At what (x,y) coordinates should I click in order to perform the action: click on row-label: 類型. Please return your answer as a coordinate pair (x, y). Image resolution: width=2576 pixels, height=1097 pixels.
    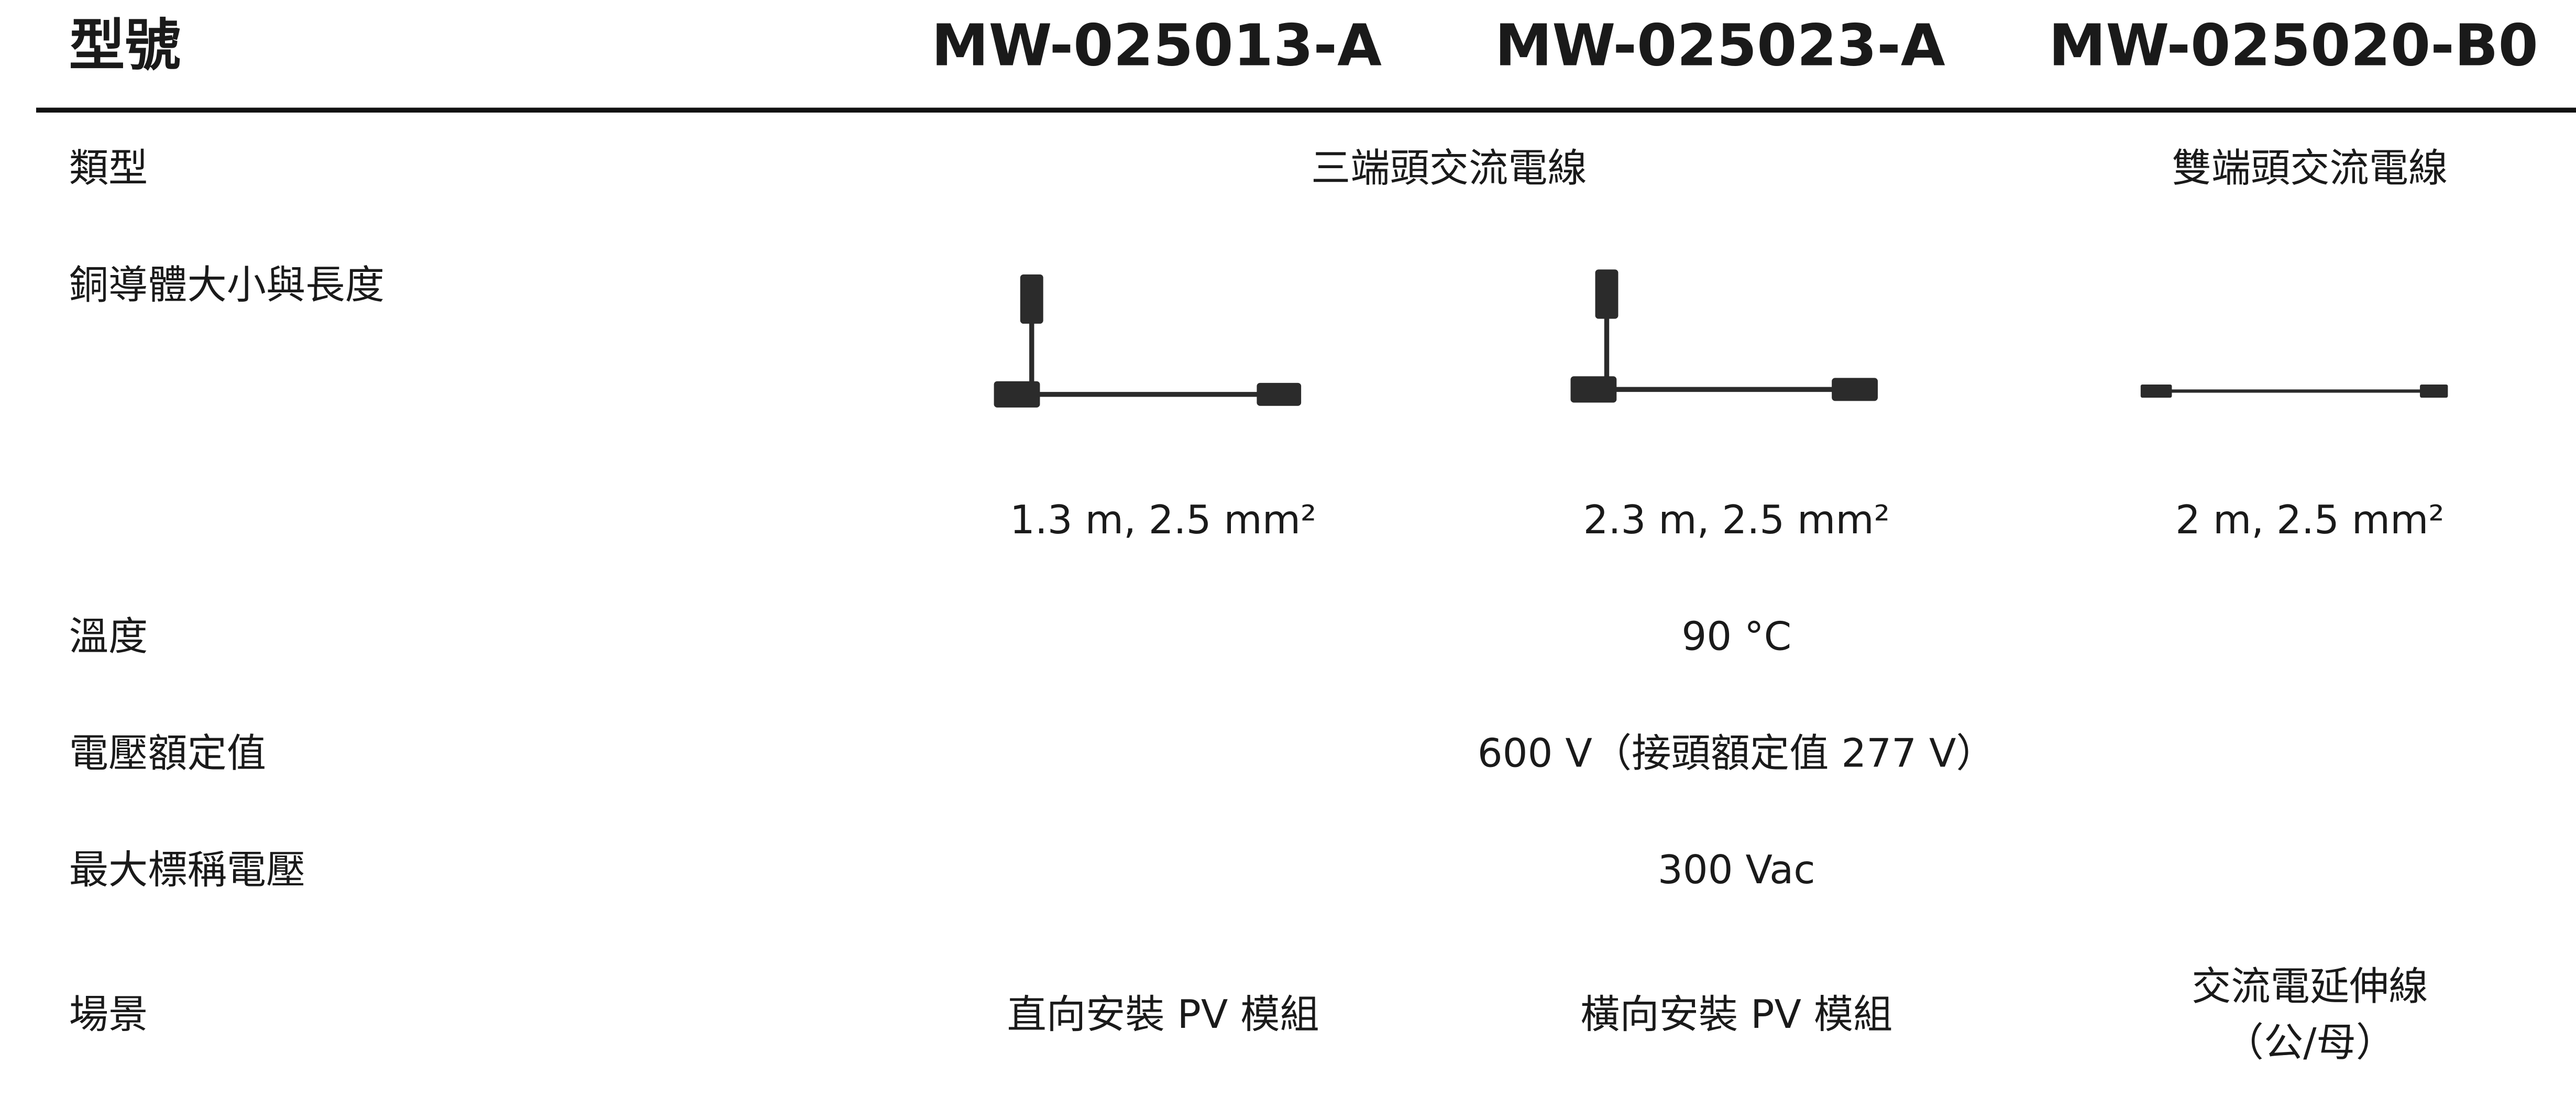
    Looking at the image, I should click on (109, 168).